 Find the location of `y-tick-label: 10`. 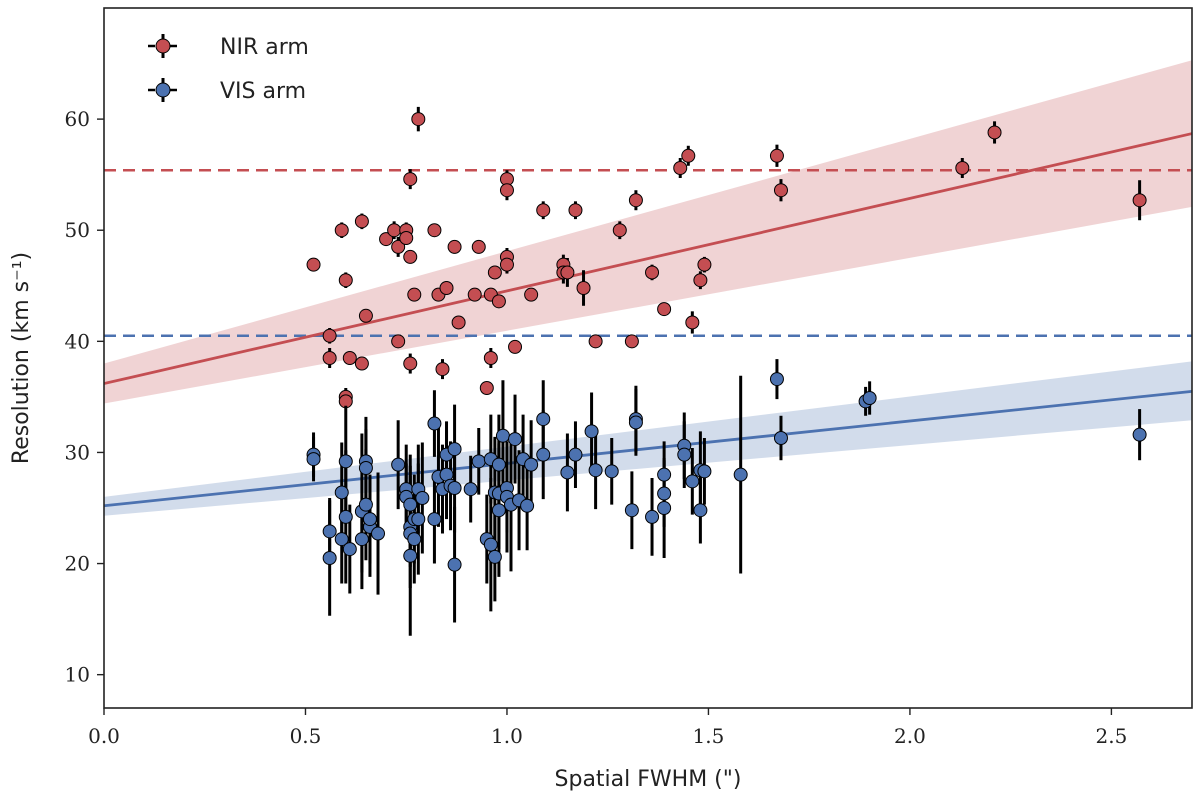

y-tick-label: 10 is located at coordinates (77, 675).